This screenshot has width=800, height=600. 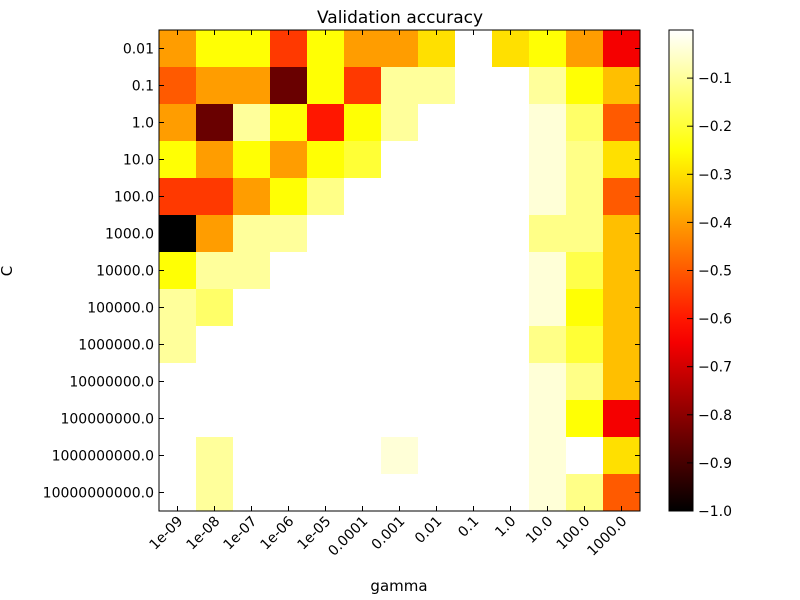 What do you see at coordinates (715, 416) in the screenshot?
I see `colorbar-tick-label: −0.8` at bounding box center [715, 416].